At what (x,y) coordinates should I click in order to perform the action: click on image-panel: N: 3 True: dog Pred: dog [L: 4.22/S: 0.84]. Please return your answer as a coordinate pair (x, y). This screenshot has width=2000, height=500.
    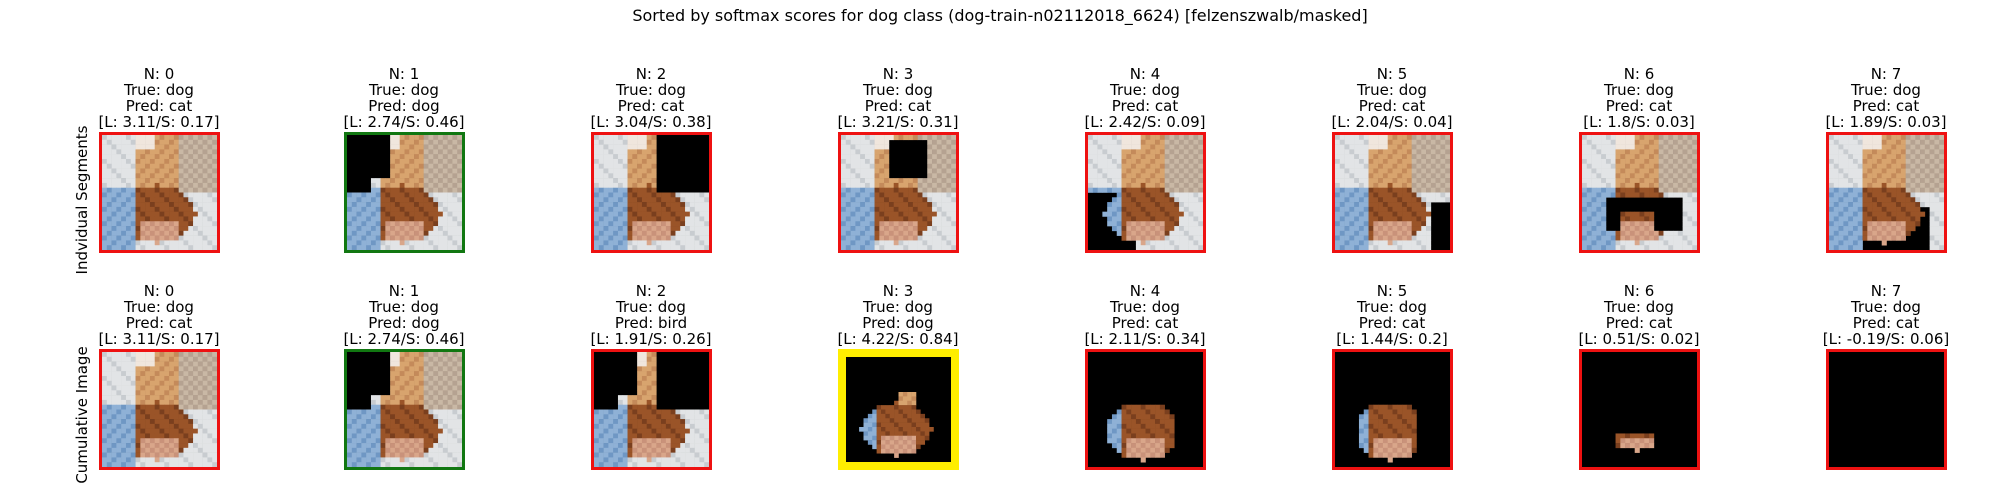
    Looking at the image, I should click on (898, 376).